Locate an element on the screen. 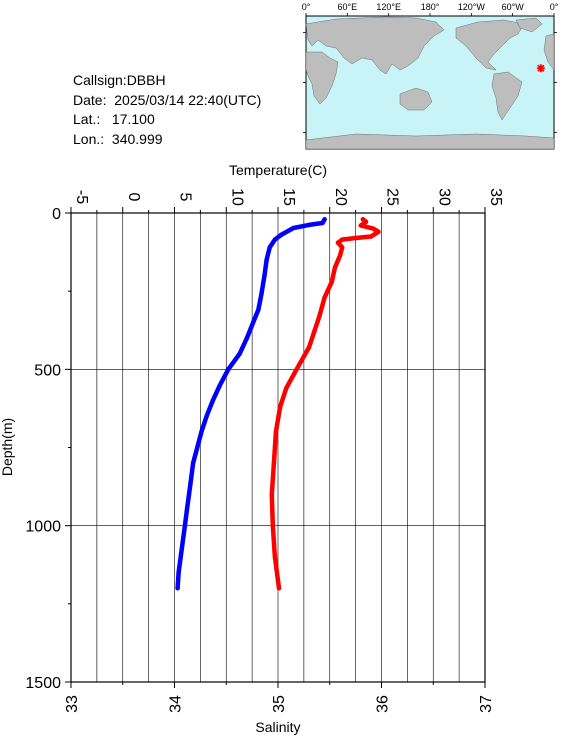  salinity-tick-label: 36 is located at coordinates (383, 704).